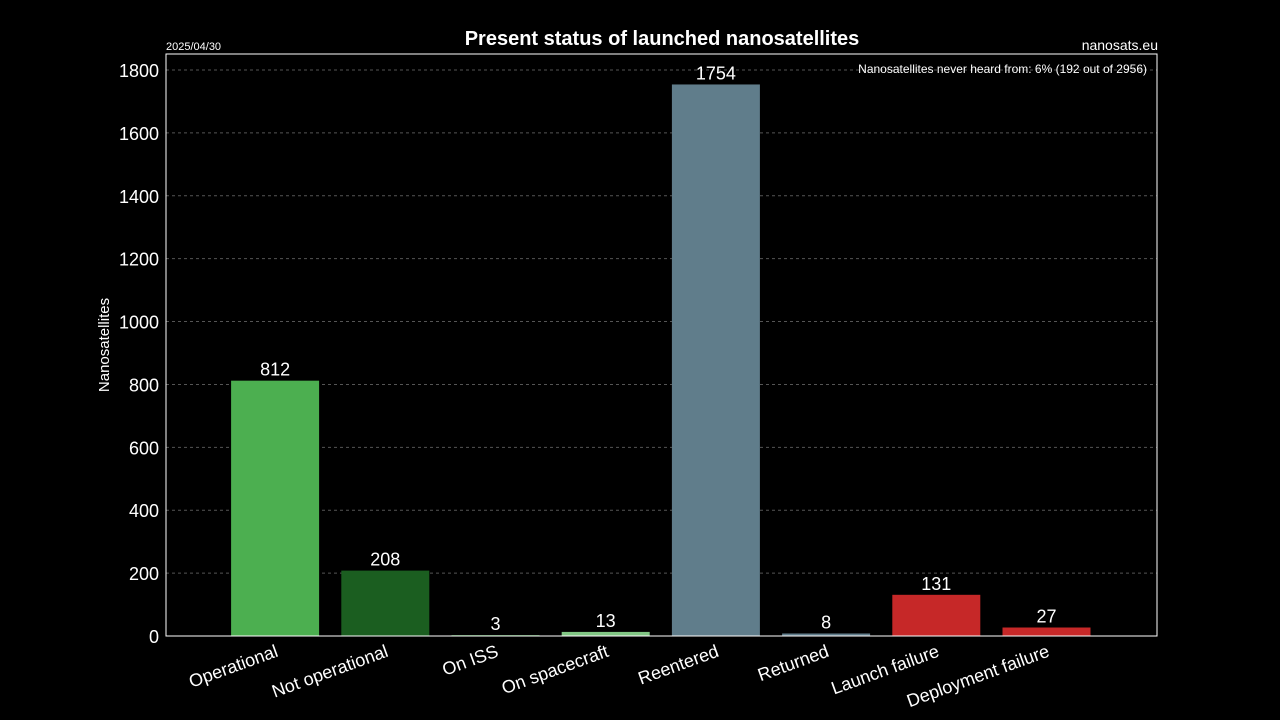  I want to click on x-tick-label: On ISS, so click(469, 660).